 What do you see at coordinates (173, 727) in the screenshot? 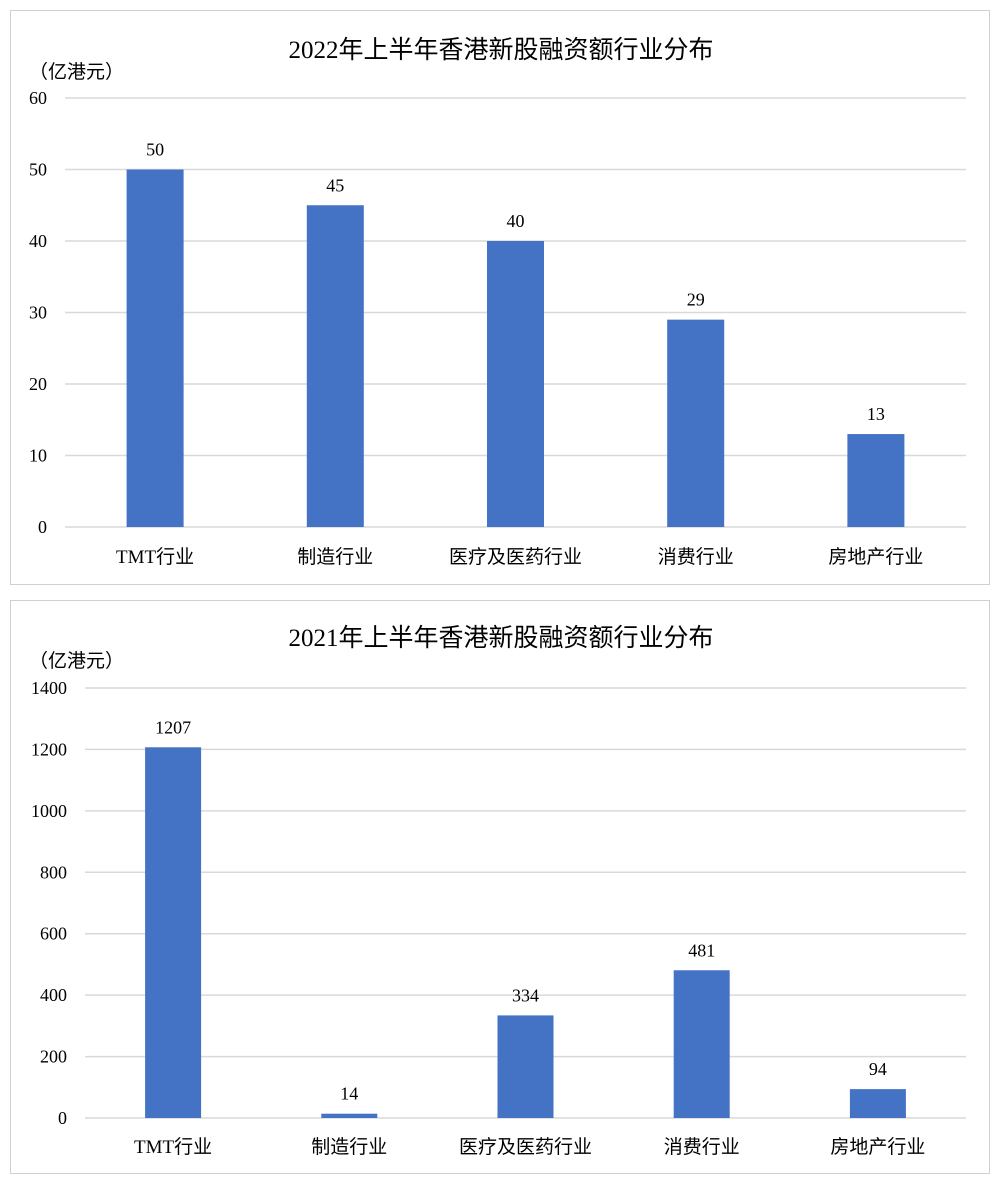
I see `data-label: 1207` at bounding box center [173, 727].